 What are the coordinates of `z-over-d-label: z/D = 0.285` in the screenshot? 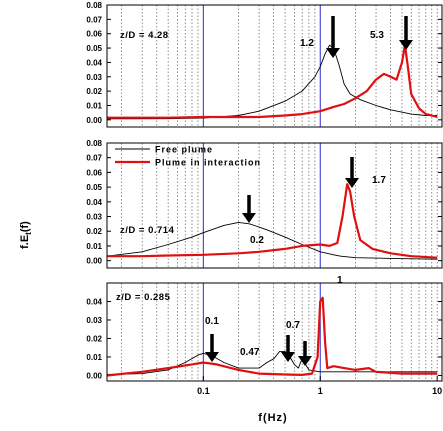 It's located at (143, 297).